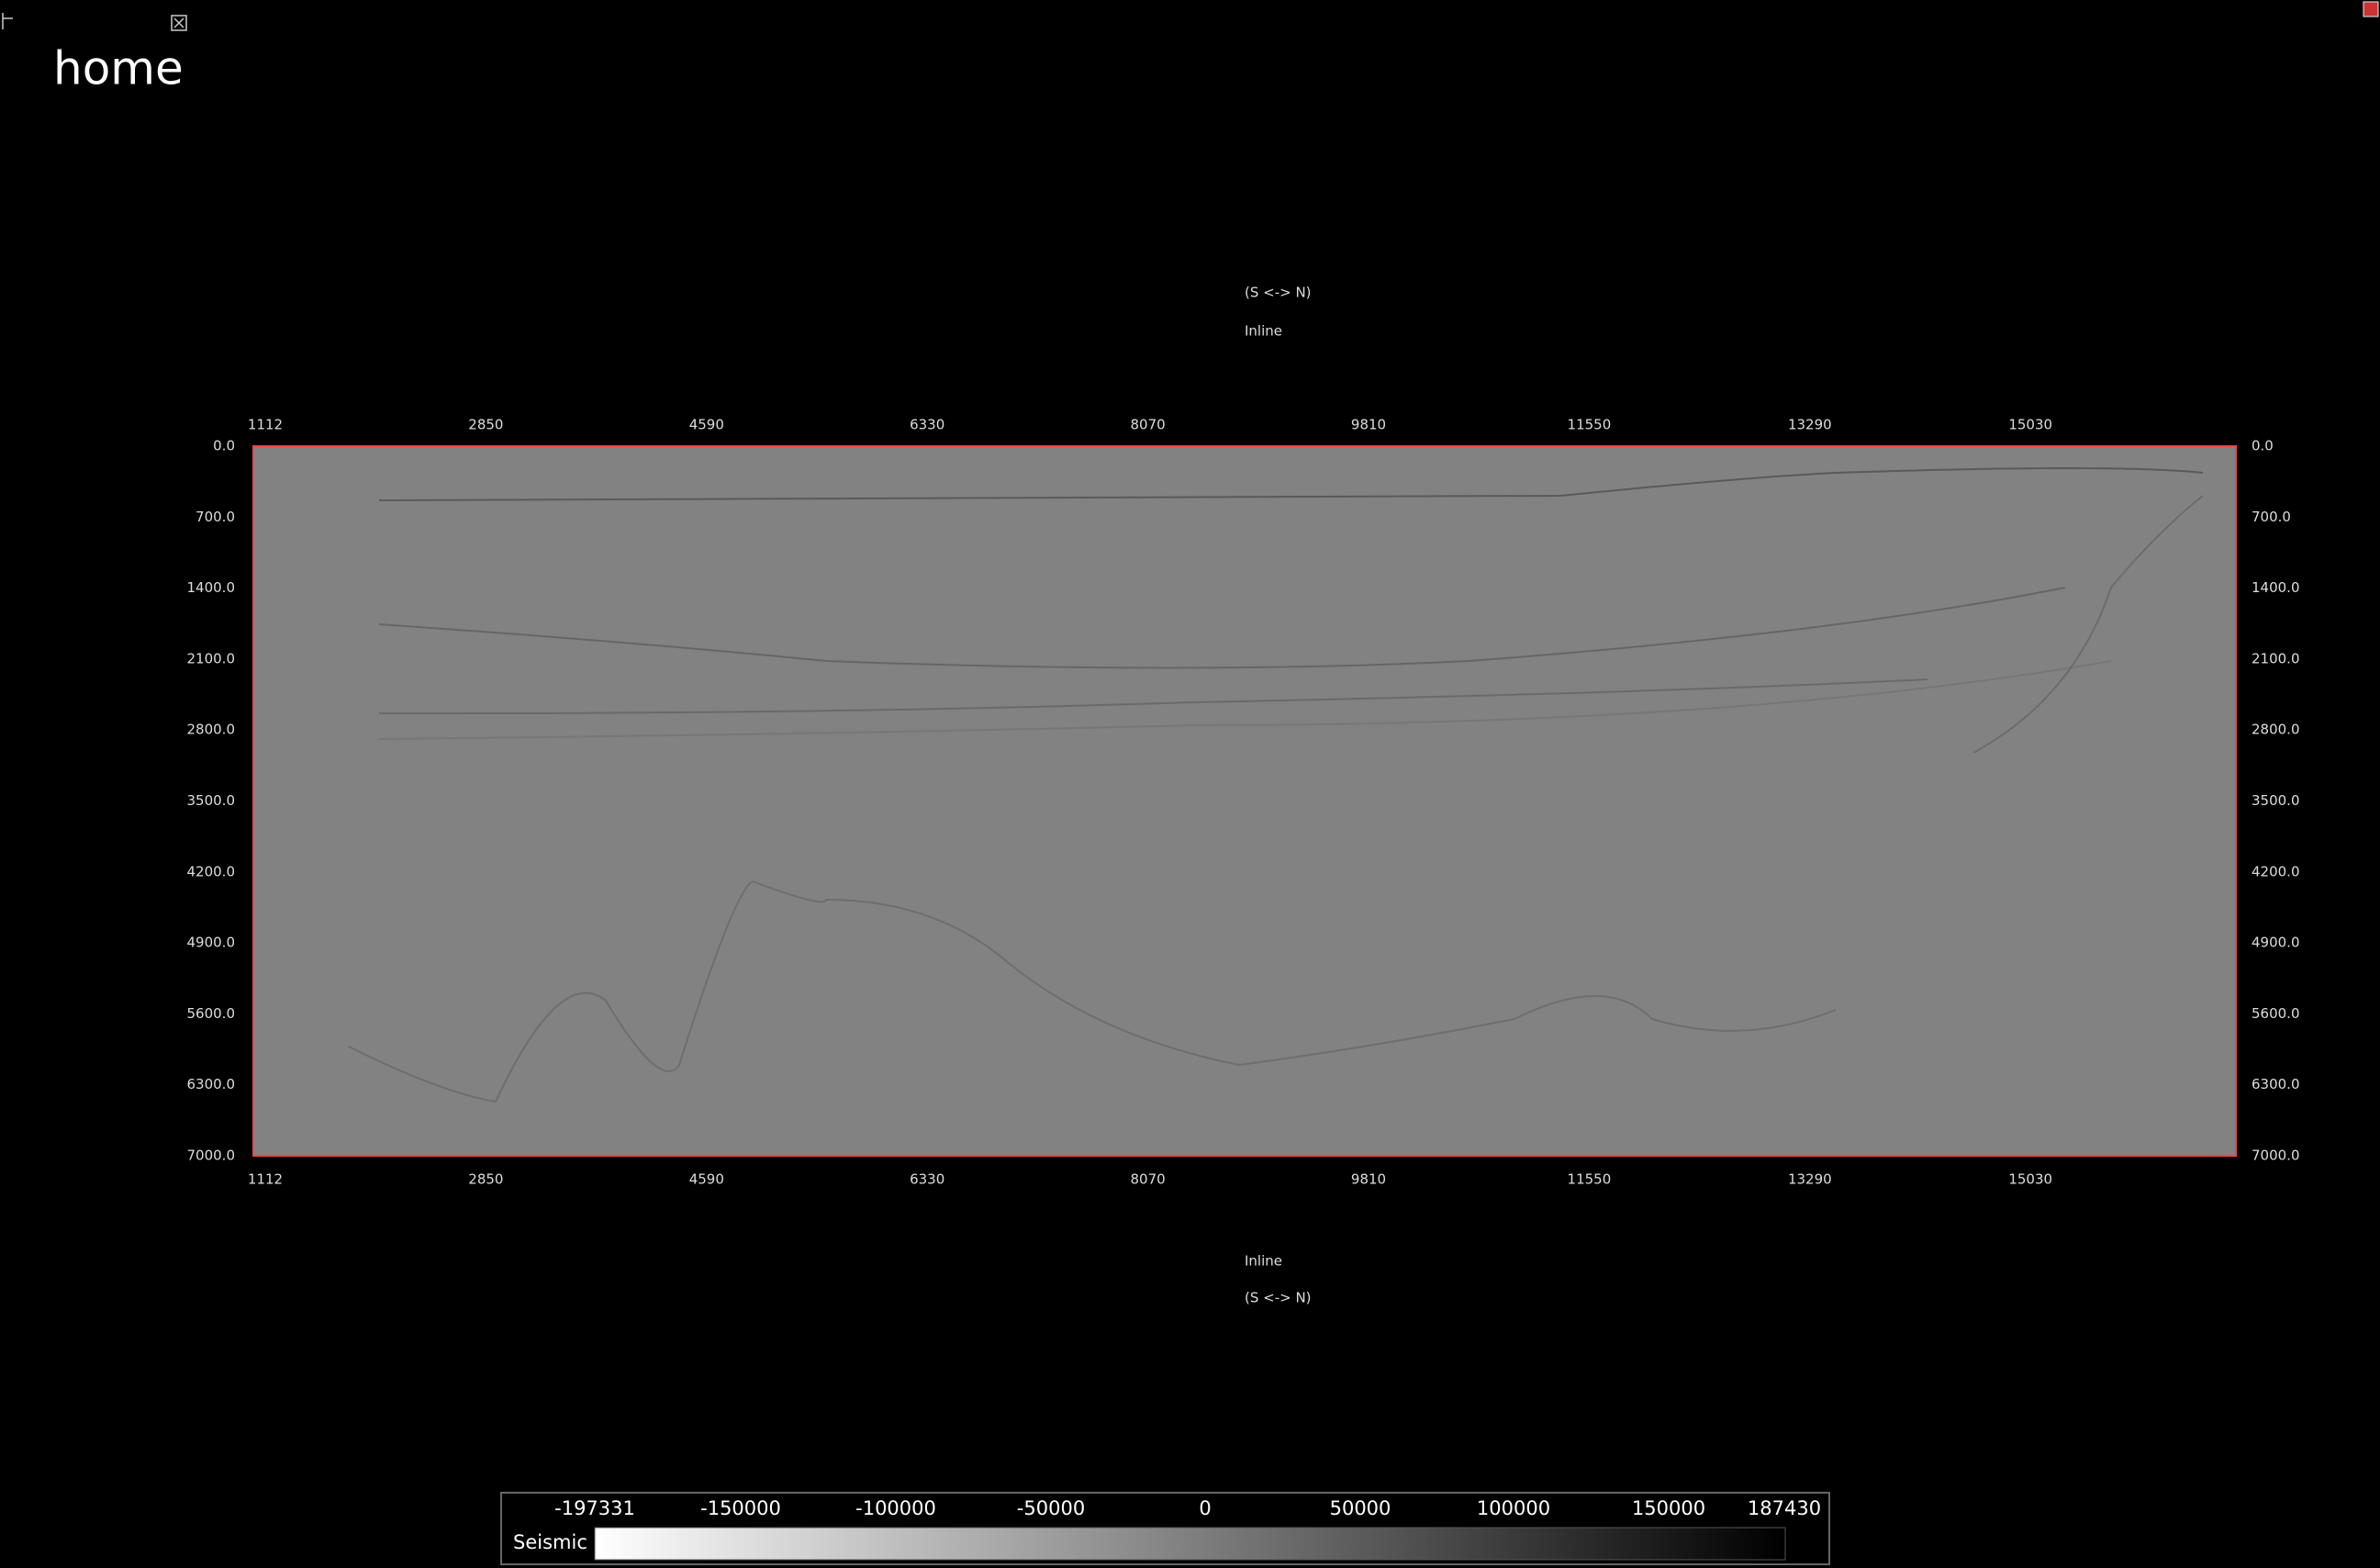 Image resolution: width=2380 pixels, height=1568 pixels. I want to click on colorbar-tick-label: -100000, so click(895, 1508).